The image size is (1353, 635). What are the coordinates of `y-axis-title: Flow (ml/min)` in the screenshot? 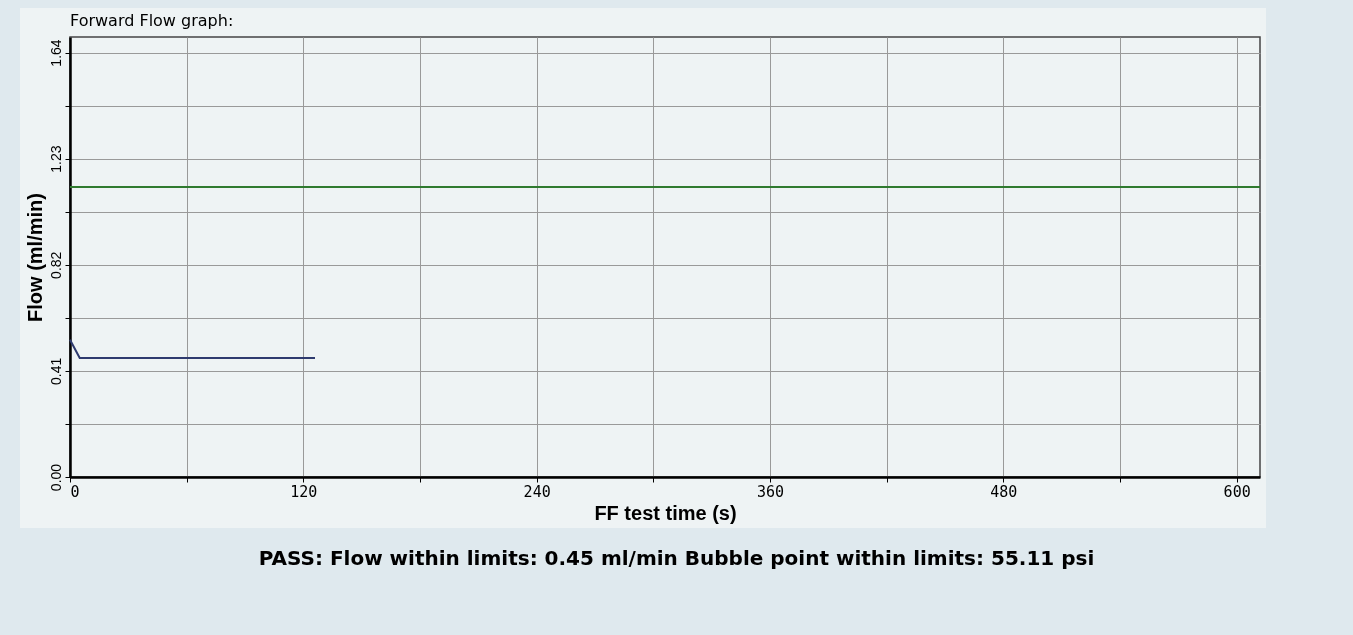 It's located at (34, 257).